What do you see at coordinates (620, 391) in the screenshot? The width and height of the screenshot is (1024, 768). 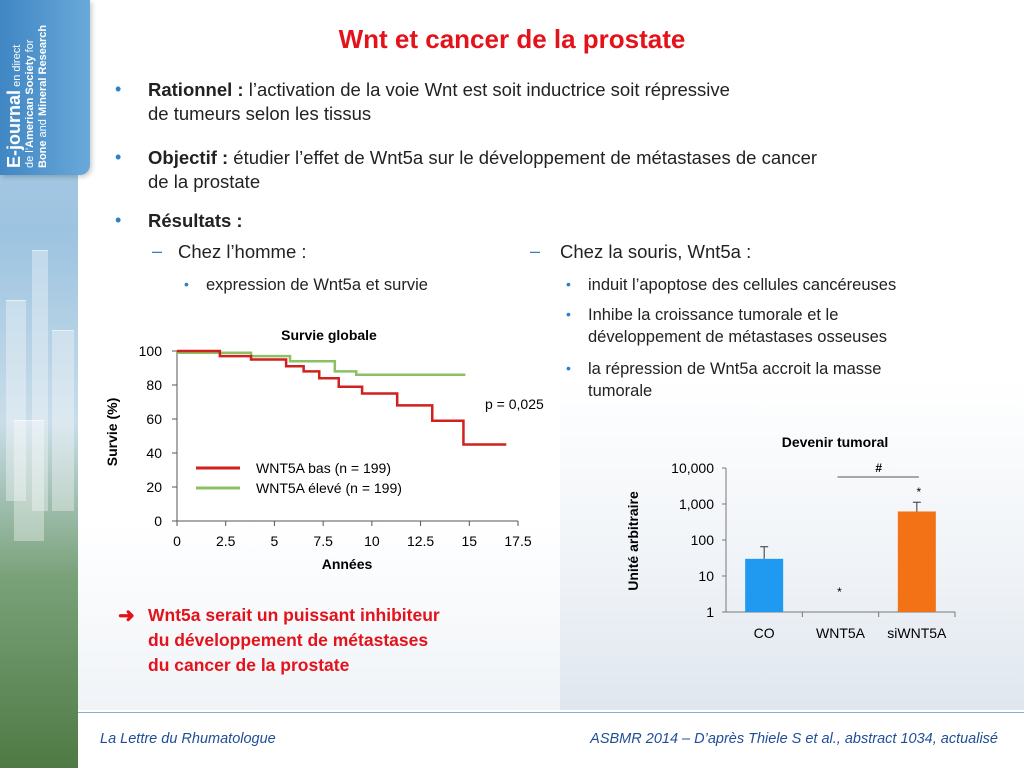 I see `souris-item-line: tumorale` at bounding box center [620, 391].